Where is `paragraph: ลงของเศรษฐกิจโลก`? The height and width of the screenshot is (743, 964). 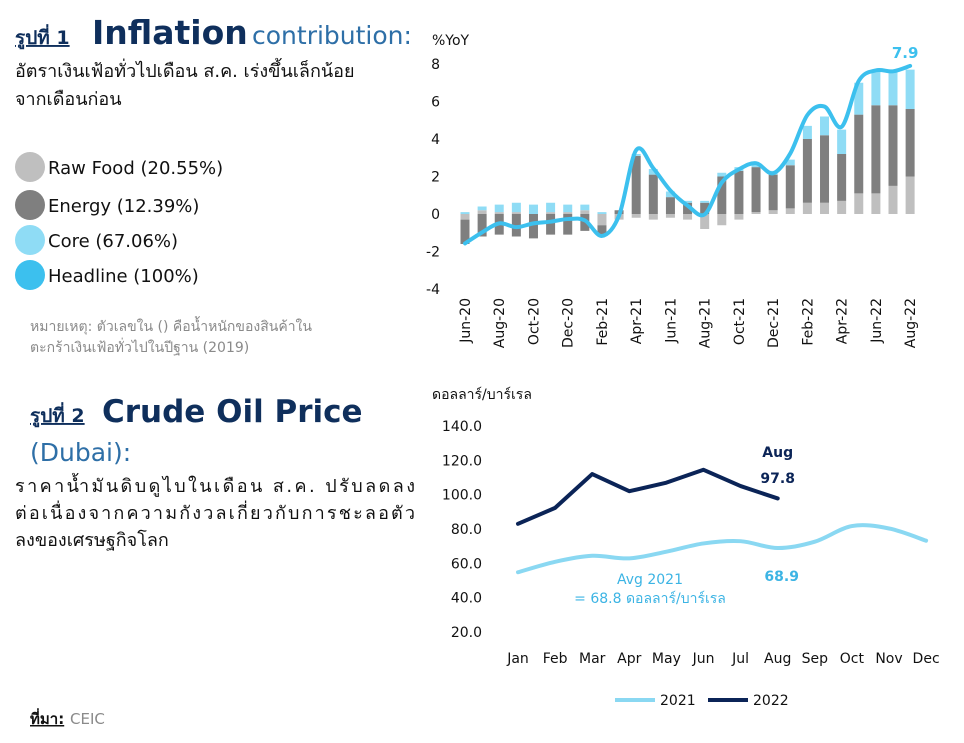 paragraph: ลงของเศรษฐกิจโลก is located at coordinates (92, 540).